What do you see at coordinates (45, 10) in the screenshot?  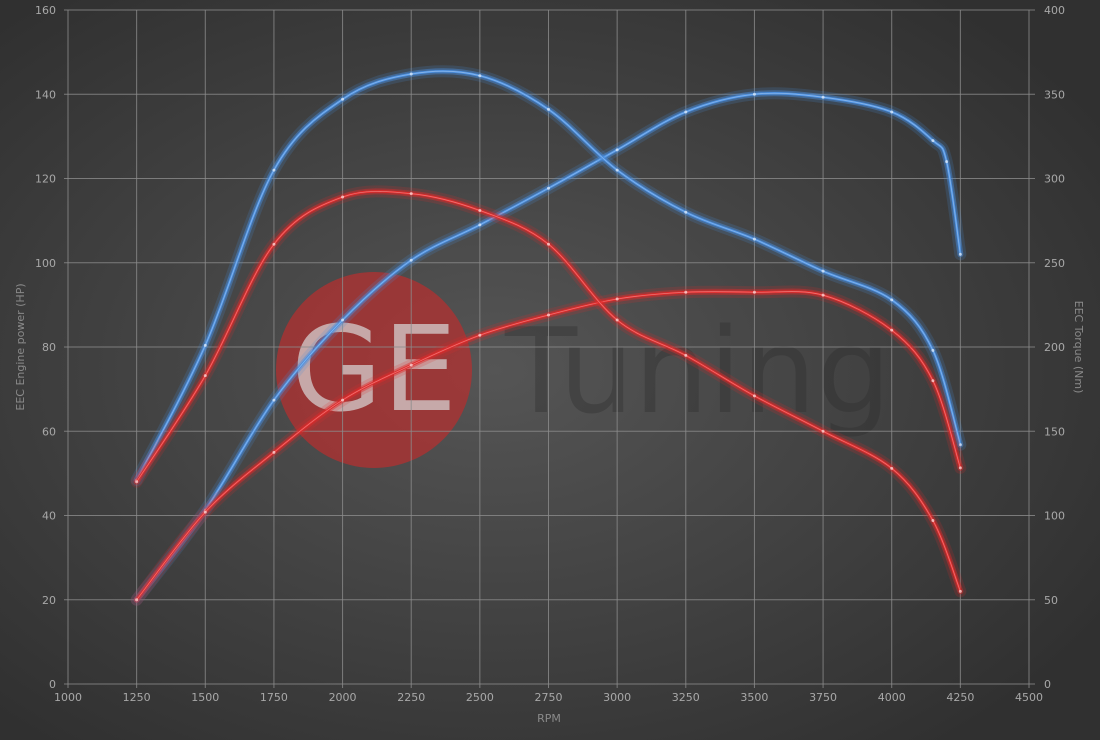 I see `y-left-tick-label: 160` at bounding box center [45, 10].